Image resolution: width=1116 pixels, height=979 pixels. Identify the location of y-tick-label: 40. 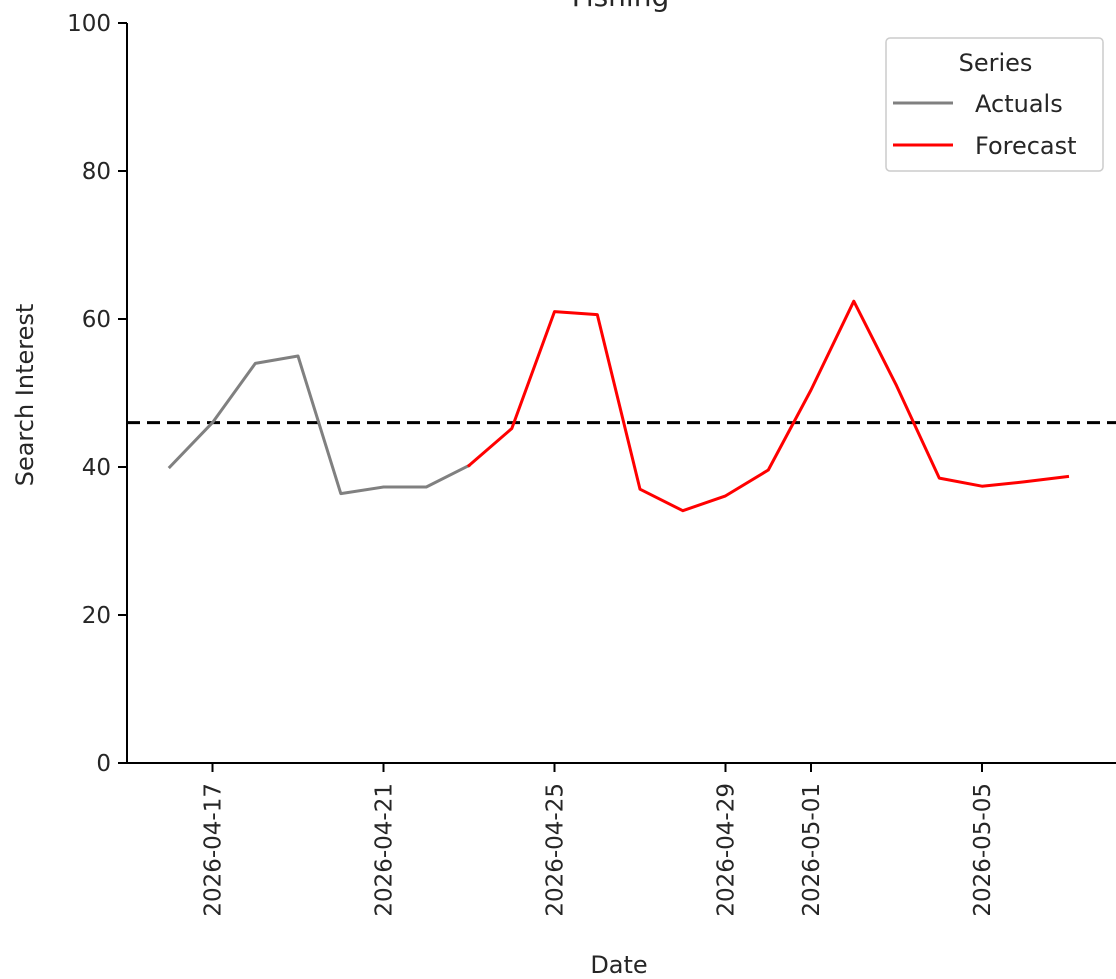
(96, 468).